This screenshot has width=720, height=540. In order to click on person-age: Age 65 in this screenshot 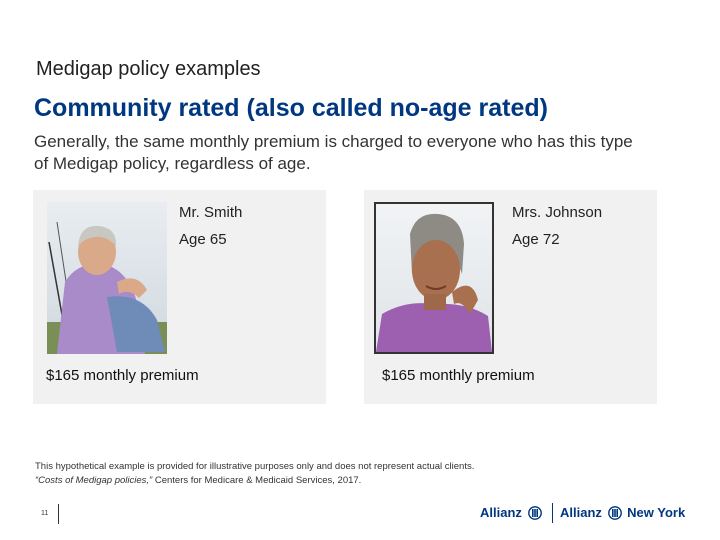, I will do `click(203, 239)`.